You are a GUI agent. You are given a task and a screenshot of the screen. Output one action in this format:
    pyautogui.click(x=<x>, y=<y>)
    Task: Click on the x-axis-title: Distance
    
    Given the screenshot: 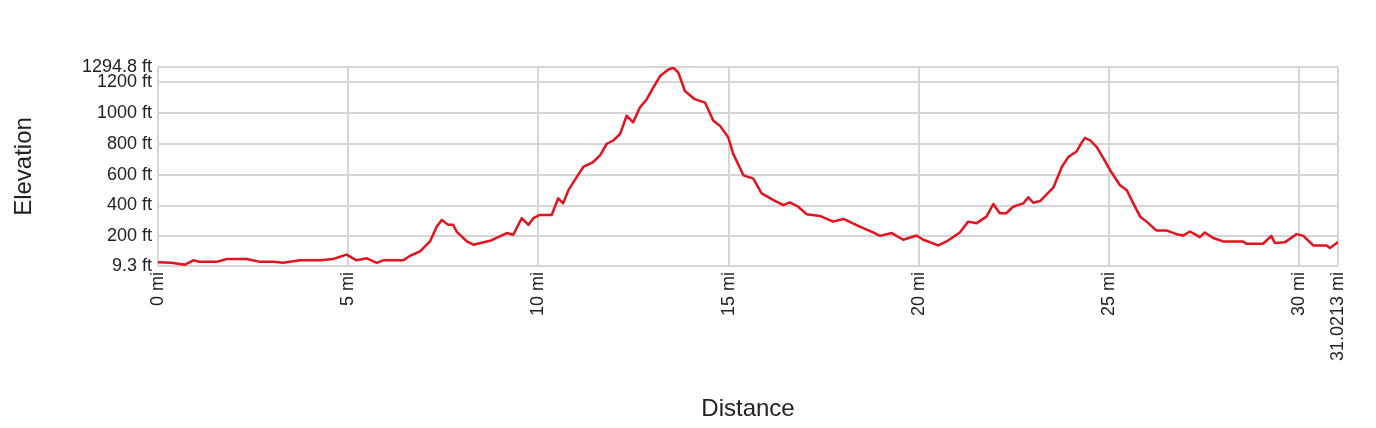 What is the action you would take?
    pyautogui.click(x=748, y=408)
    